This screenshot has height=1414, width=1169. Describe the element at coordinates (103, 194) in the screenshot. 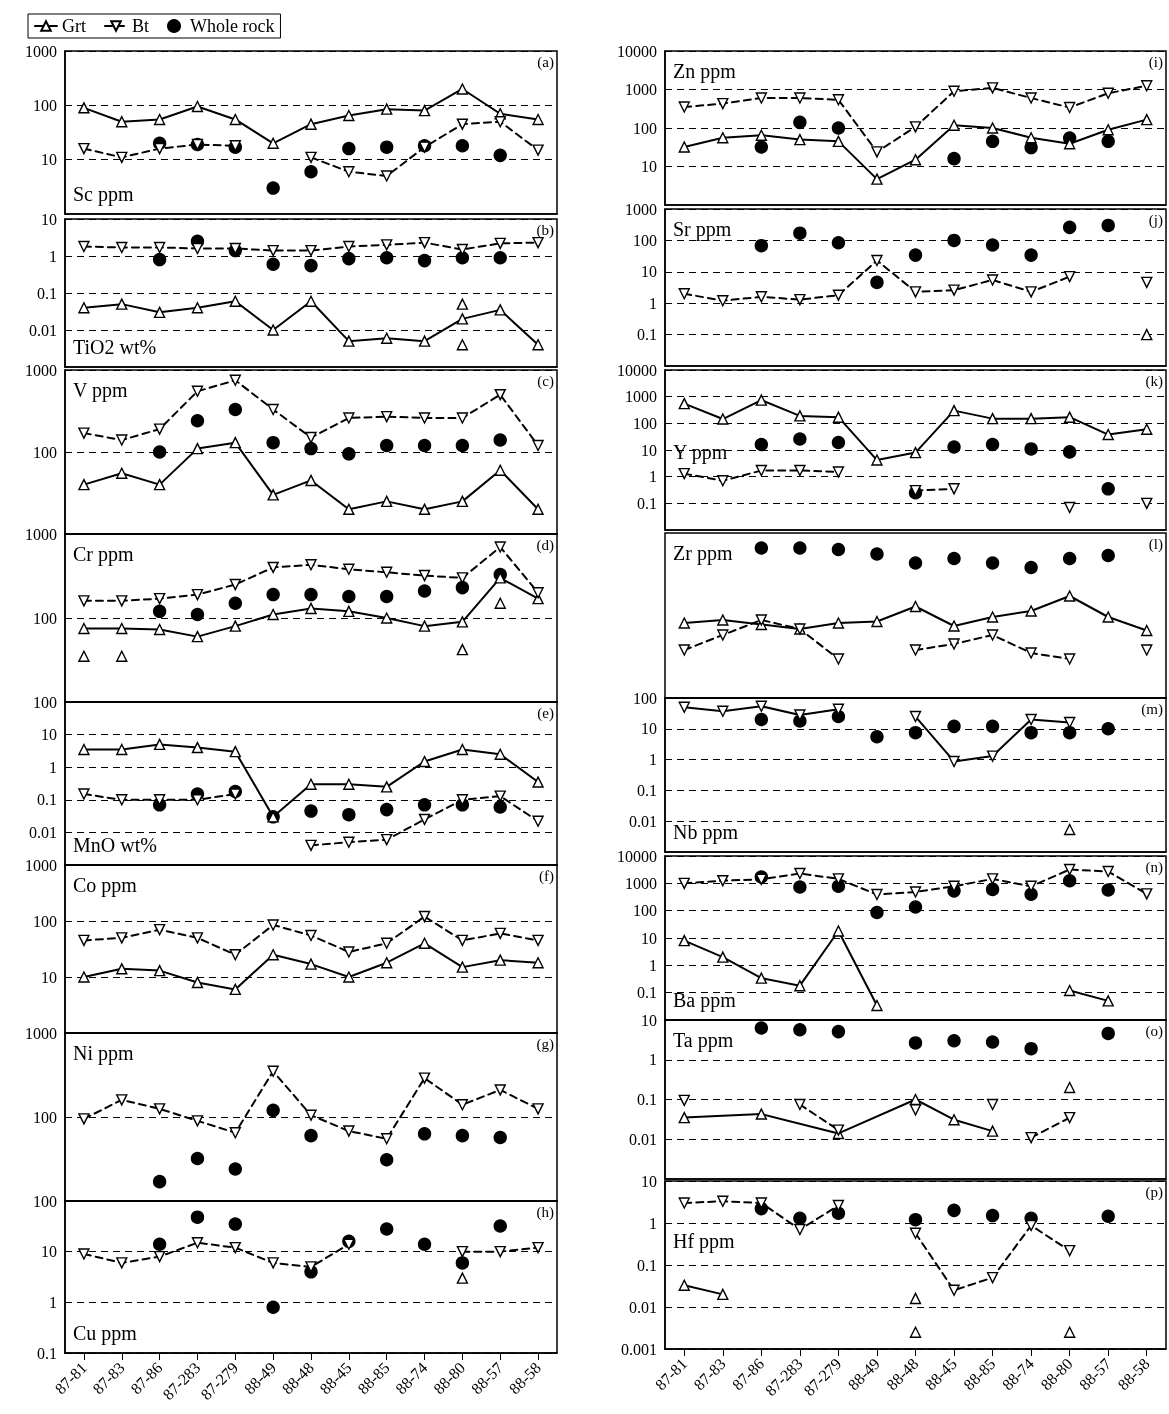

I see `y-axis-title: Sc ppm` at that location.